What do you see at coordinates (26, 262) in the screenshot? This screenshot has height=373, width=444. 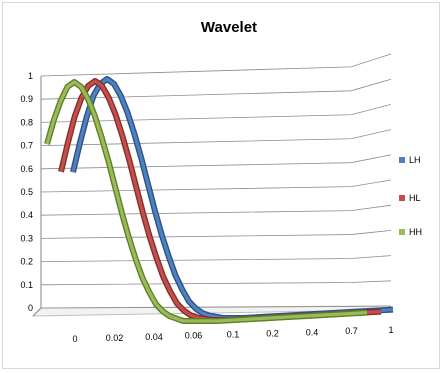 I see `y-tick-label: 0.2` at bounding box center [26, 262].